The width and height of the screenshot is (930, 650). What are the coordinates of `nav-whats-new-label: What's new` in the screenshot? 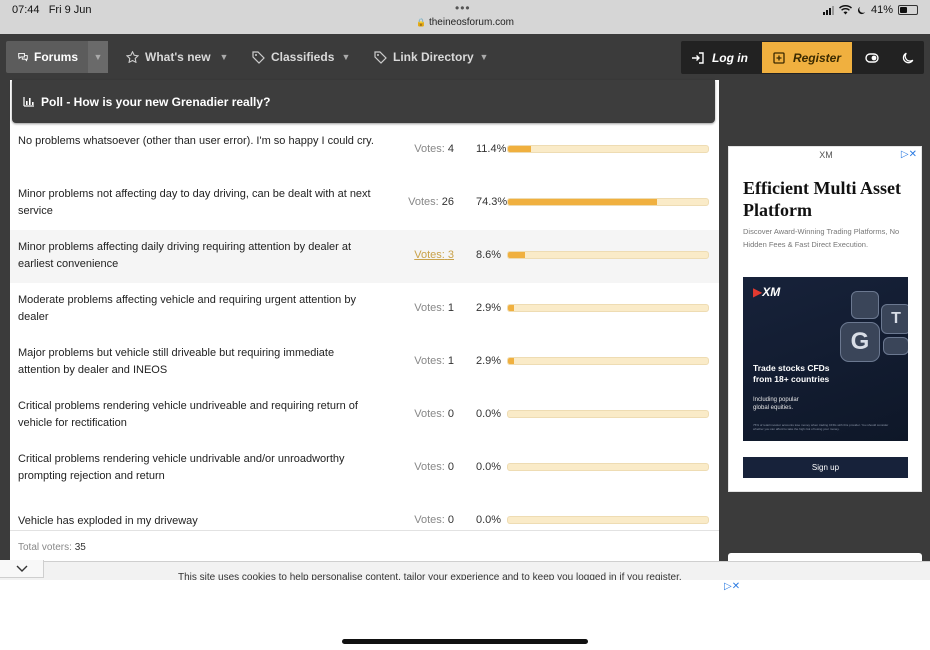 It's located at (178, 57).